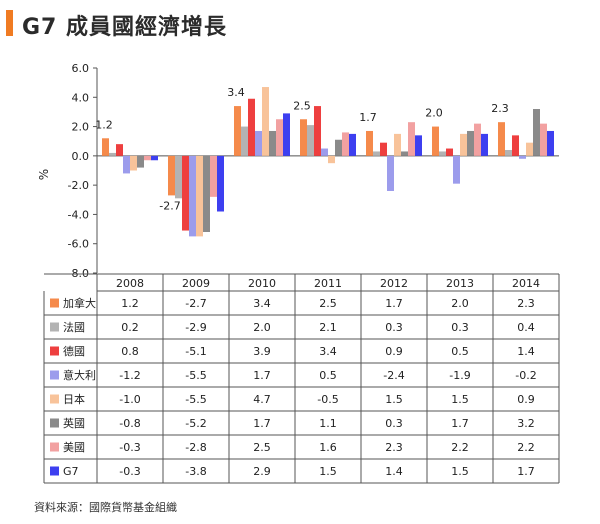 The width and height of the screenshot is (600, 524). What do you see at coordinates (286, 134) in the screenshot?
I see `bar-G7-2010` at bounding box center [286, 134].